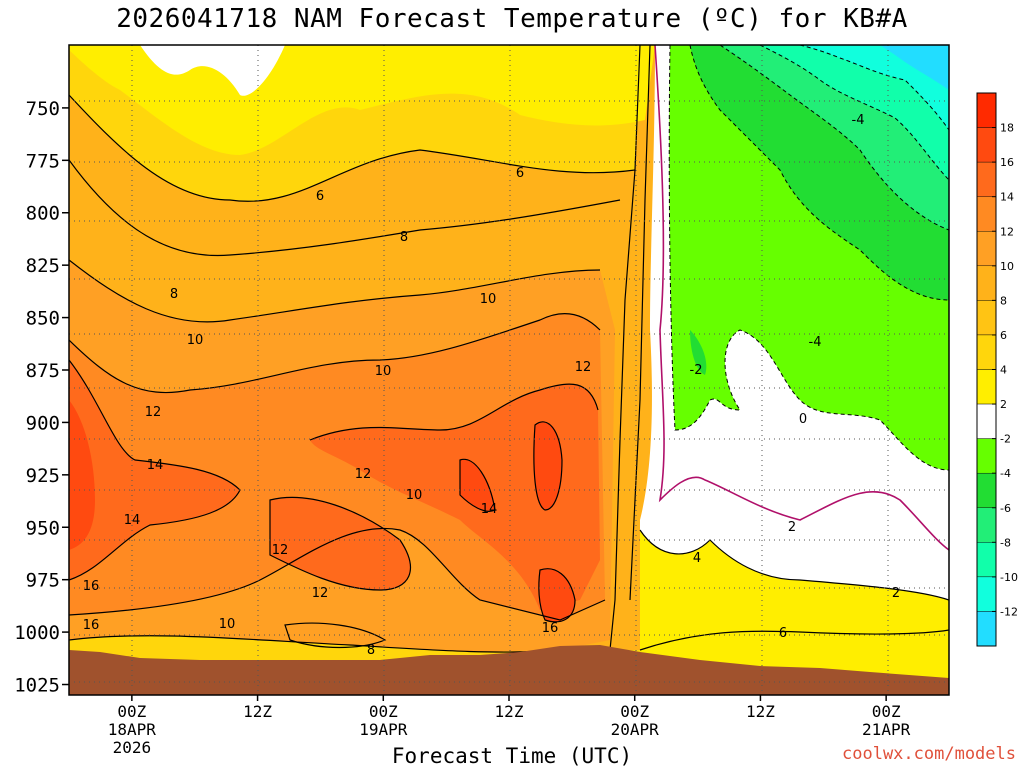 The image size is (1024, 768). I want to click on y-tick-label: 825, so click(43, 266).